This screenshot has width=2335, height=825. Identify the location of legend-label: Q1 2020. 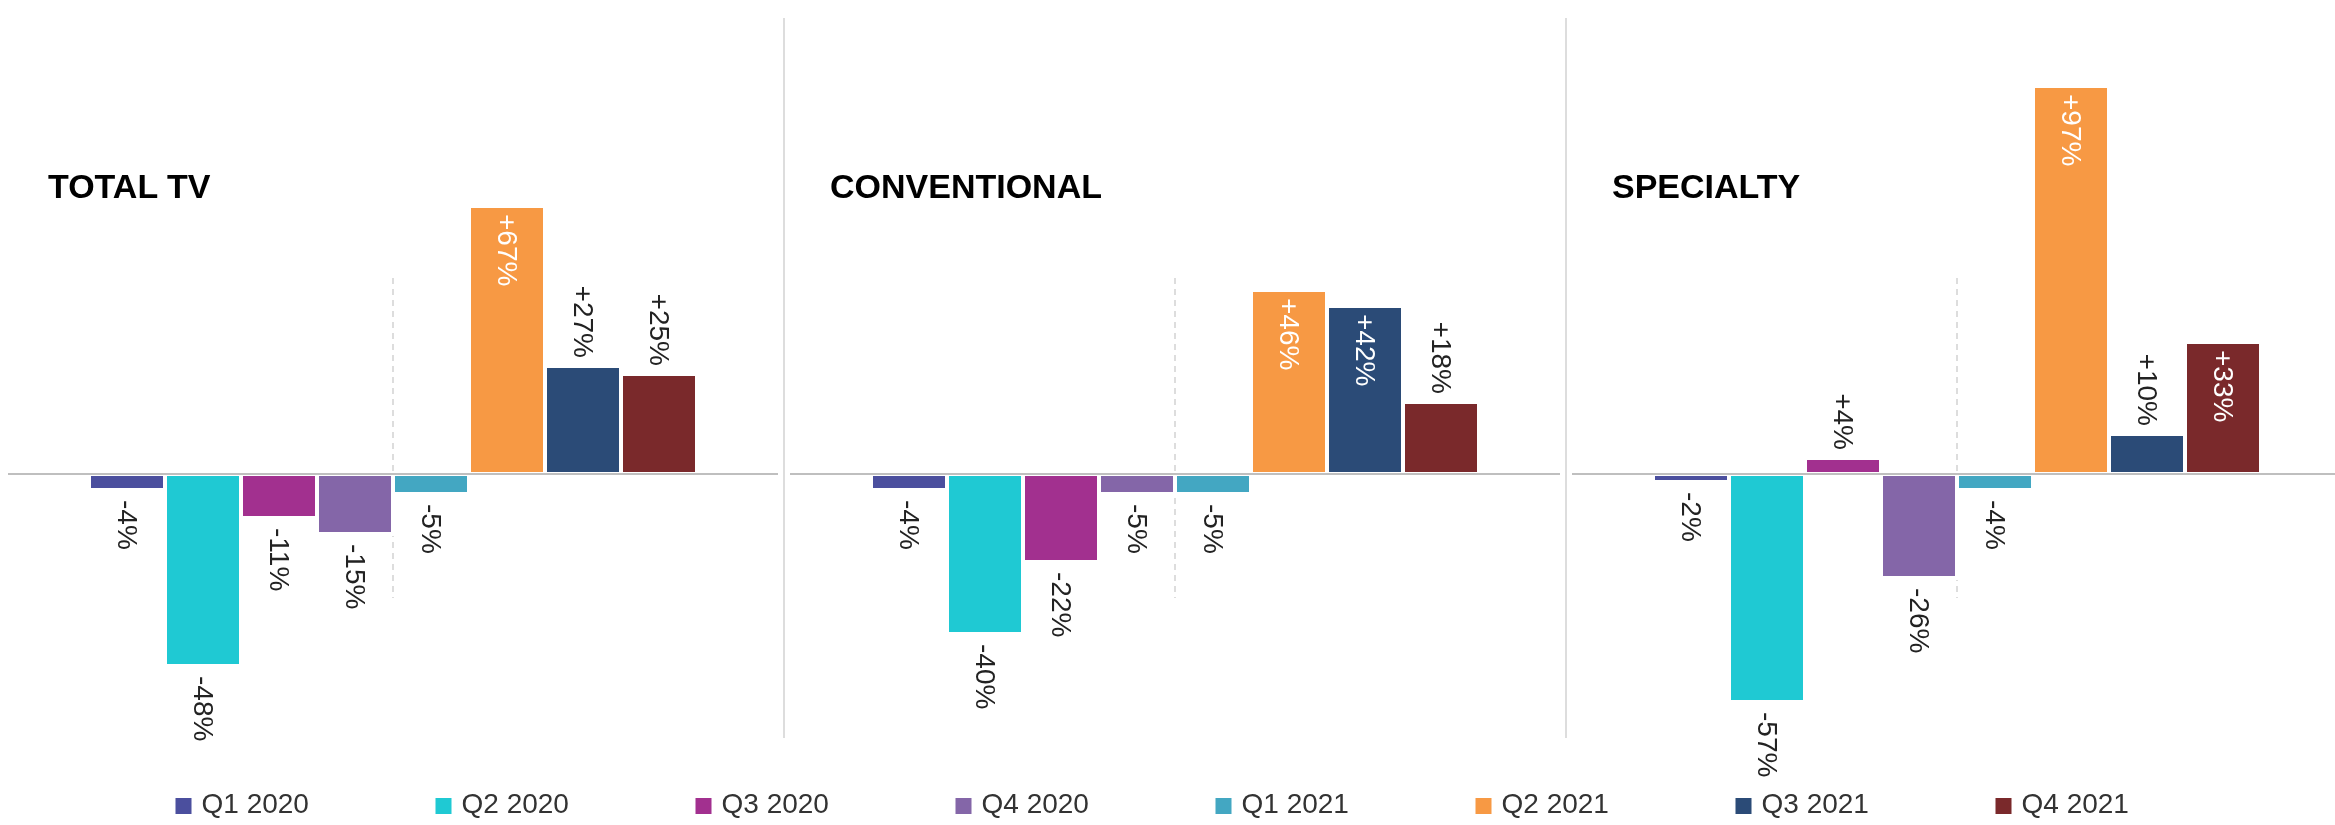
(255, 803).